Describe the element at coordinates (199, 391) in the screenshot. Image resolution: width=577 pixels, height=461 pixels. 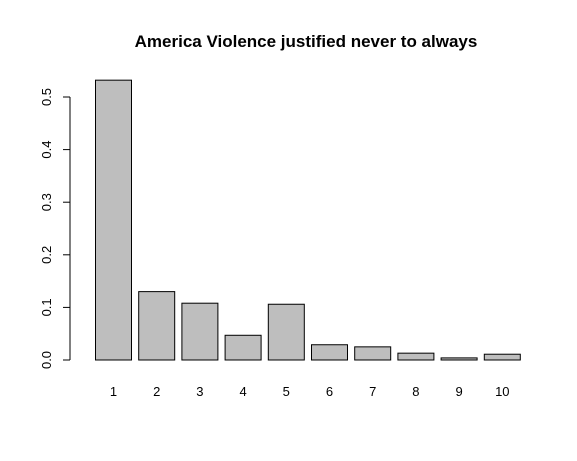
I see `x-tick-label: 3` at that location.